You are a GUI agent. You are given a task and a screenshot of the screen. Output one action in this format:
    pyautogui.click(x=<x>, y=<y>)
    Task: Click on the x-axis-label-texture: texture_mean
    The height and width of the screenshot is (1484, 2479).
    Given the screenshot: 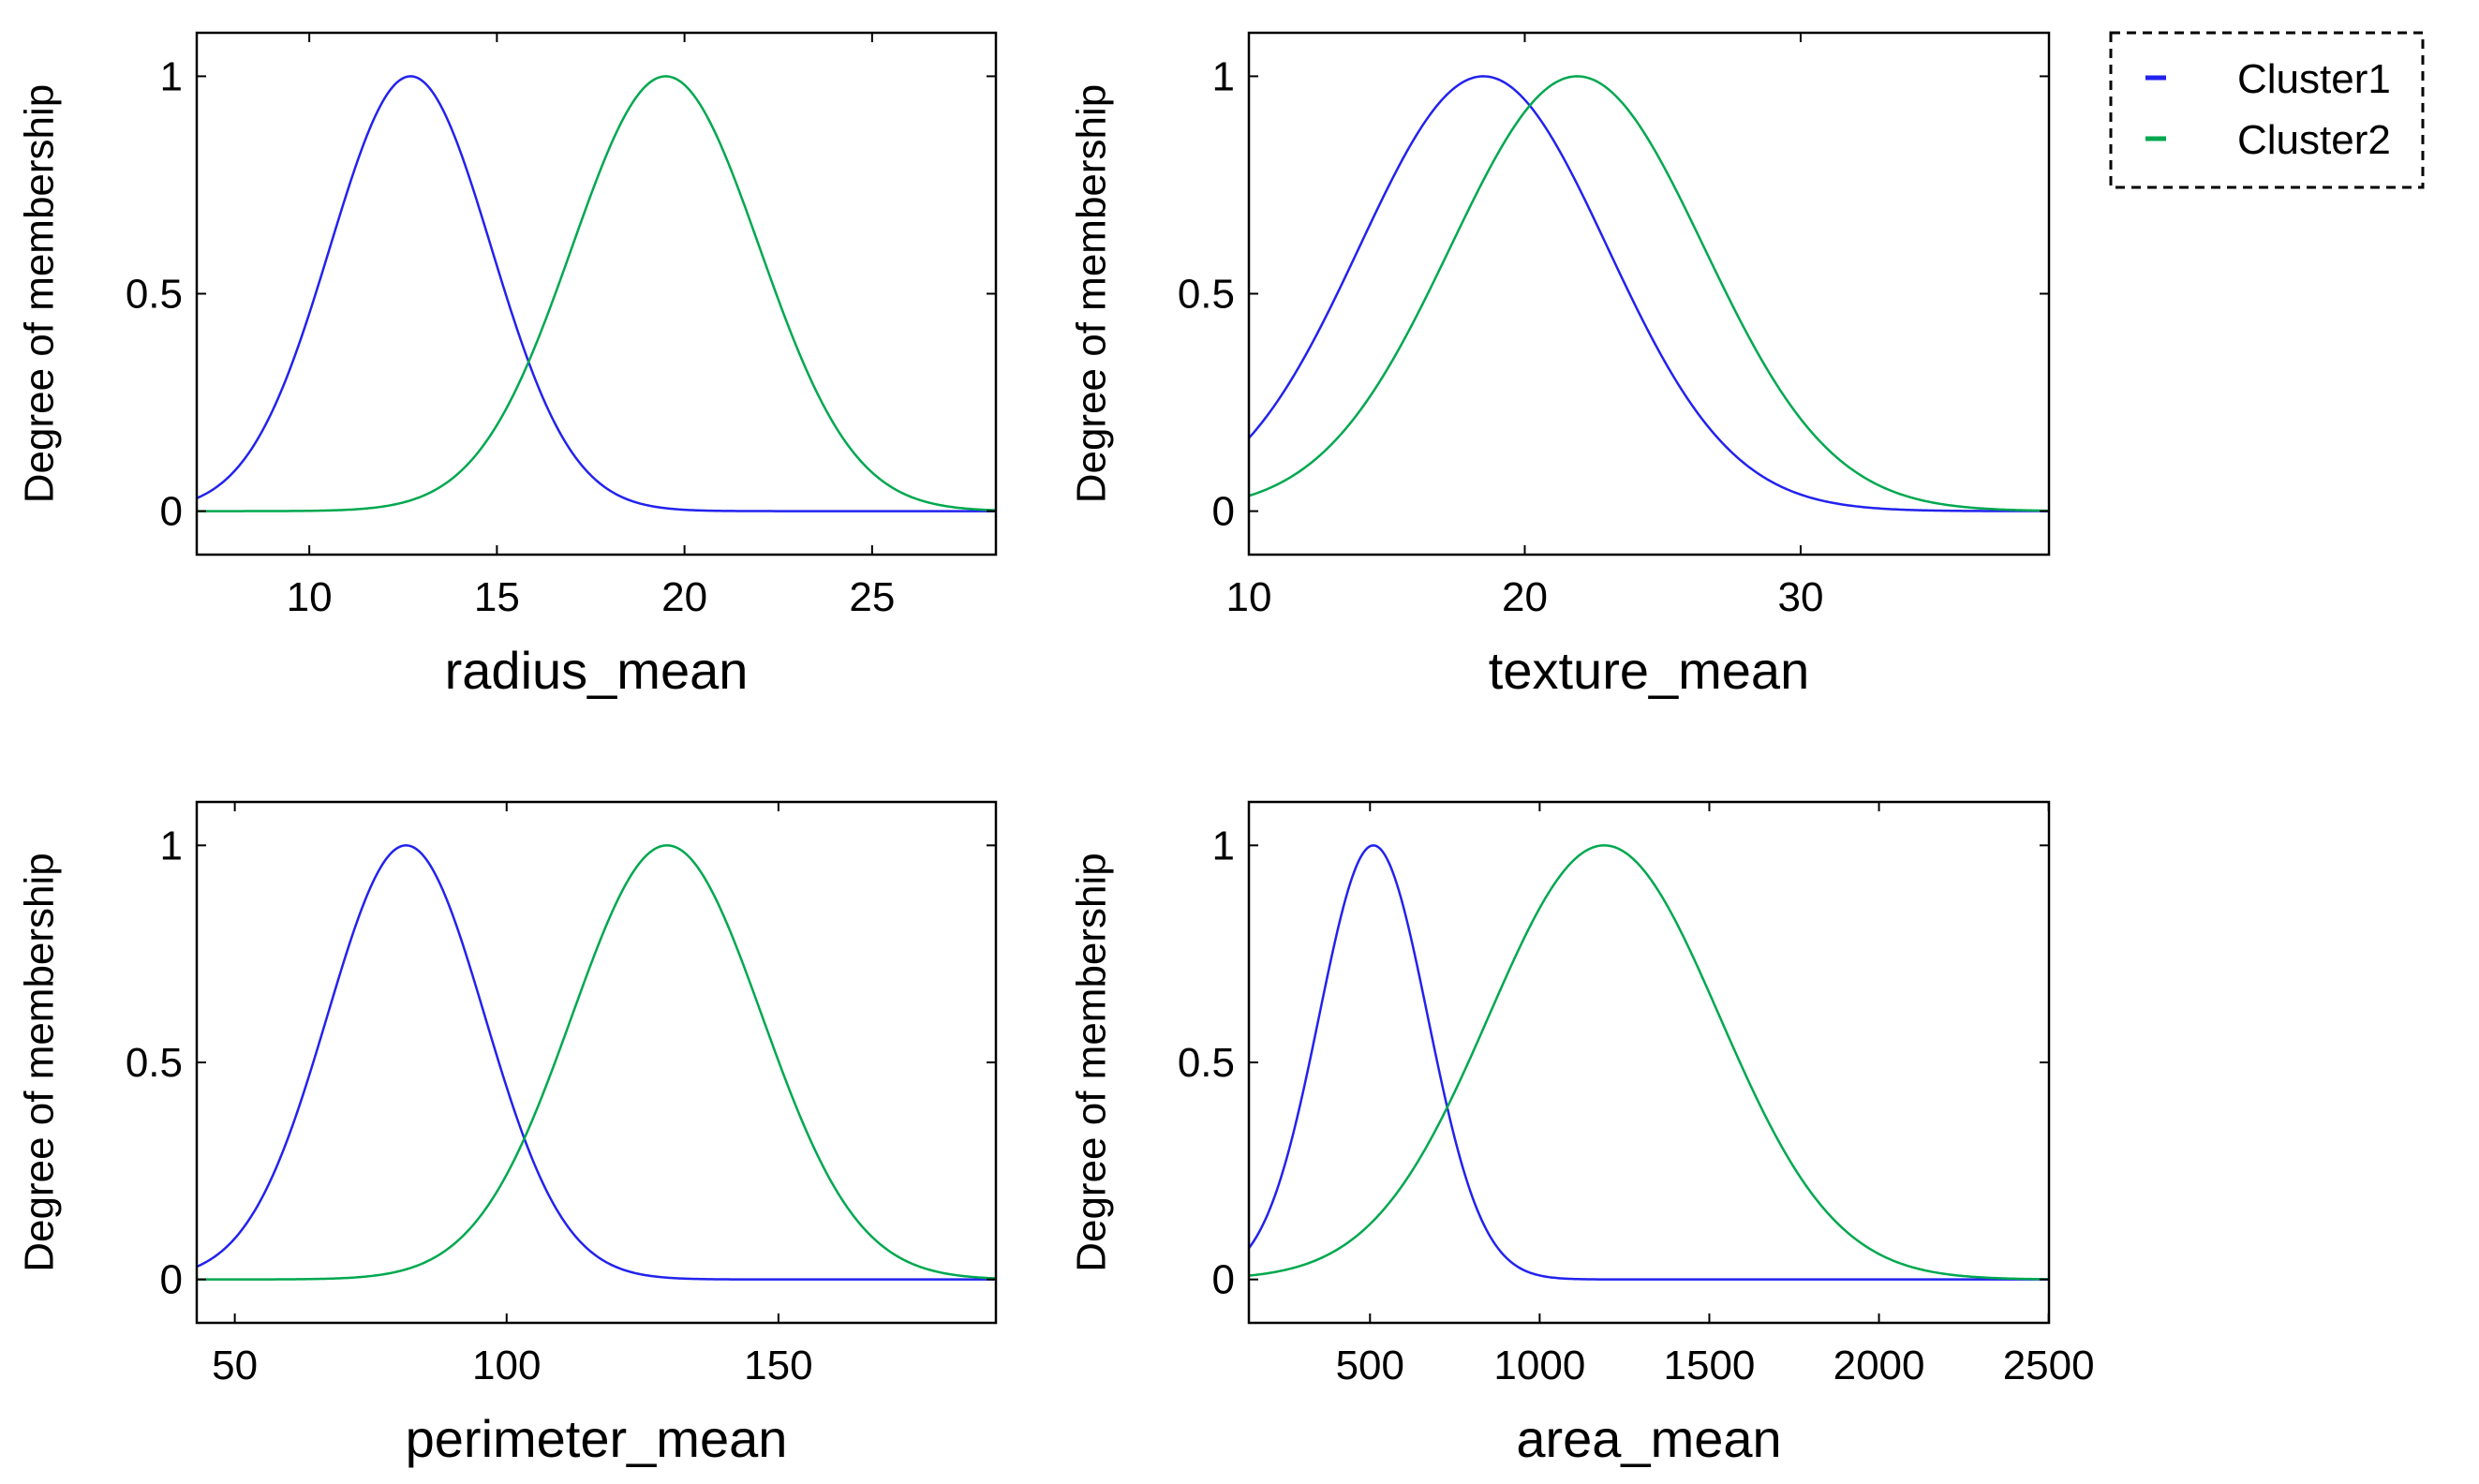 What is the action you would take?
    pyautogui.click(x=1649, y=670)
    